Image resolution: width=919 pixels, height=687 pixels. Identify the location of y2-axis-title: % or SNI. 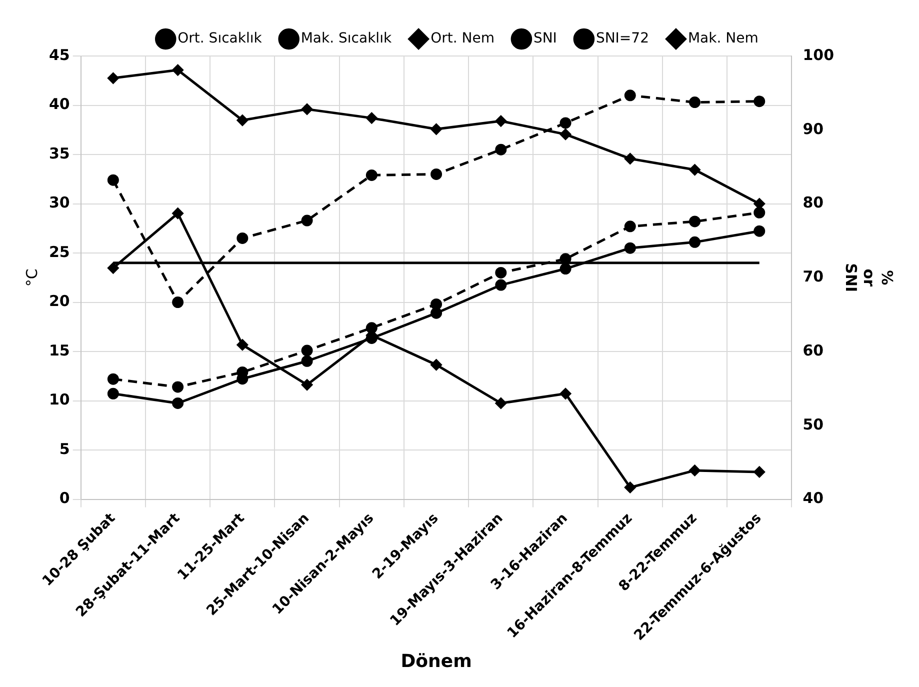
(869, 277).